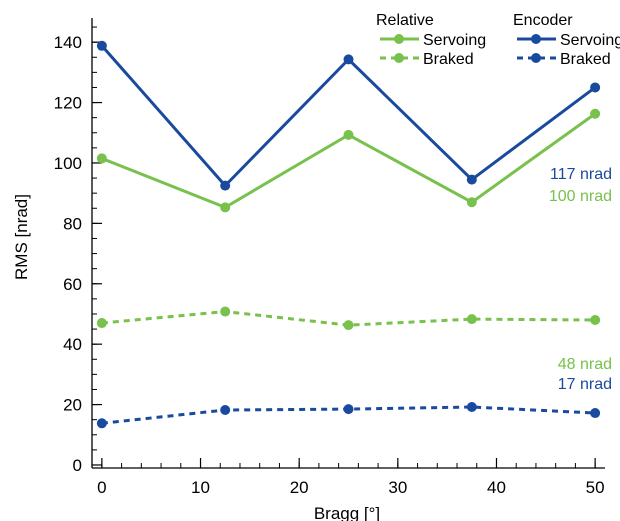  Describe the element at coordinates (581, 174) in the screenshot. I see `annotation-117-nrad: 117 nrad` at that location.